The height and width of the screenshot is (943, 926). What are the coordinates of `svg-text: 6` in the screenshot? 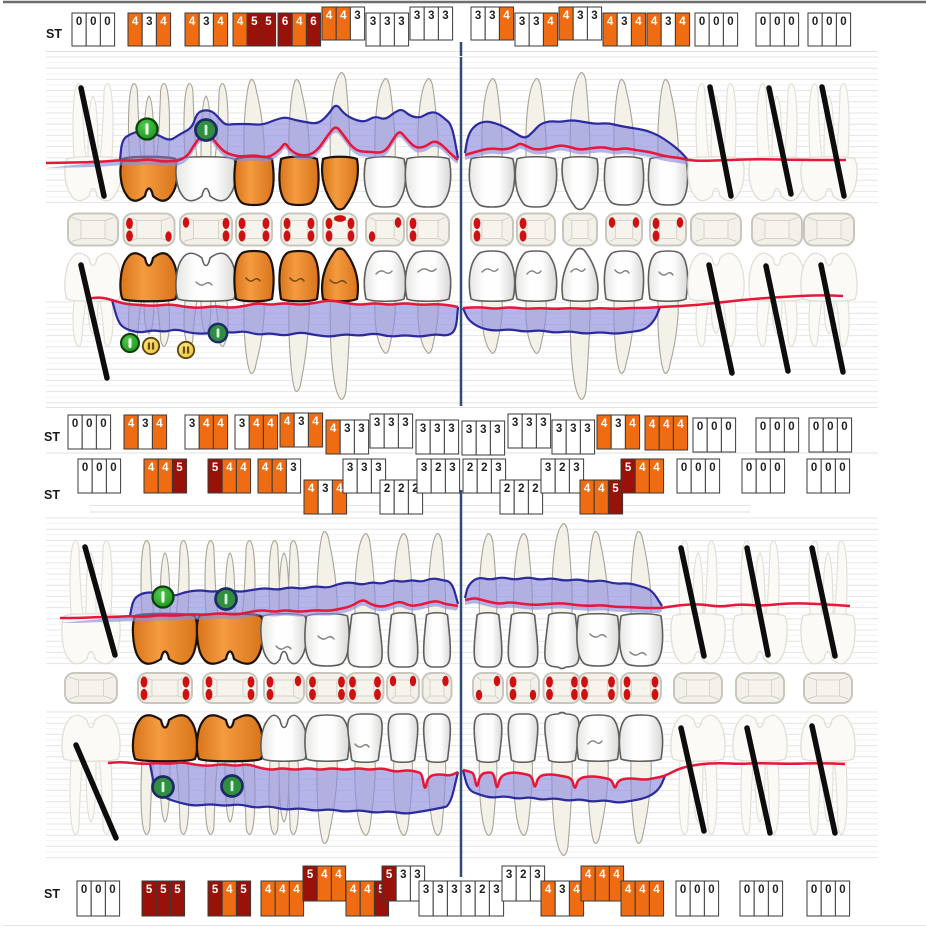 It's located at (285, 22).